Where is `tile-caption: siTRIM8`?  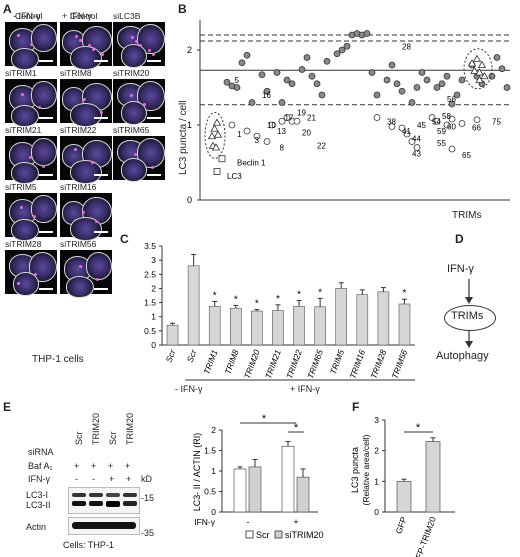
tile-caption: siTRIM8 is located at coordinates (76, 73).